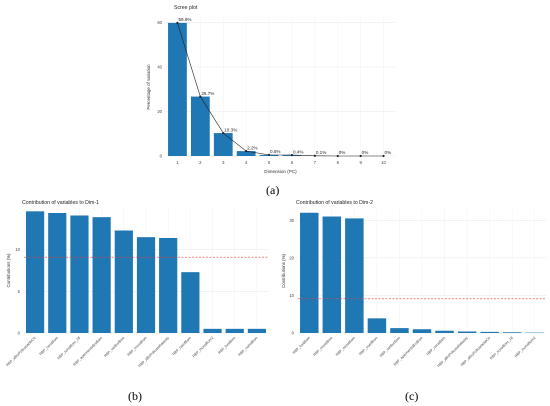 This screenshot has height=406, width=550. What do you see at coordinates (298, 151) in the screenshot?
I see `data-label: 0.4%` at bounding box center [298, 151].